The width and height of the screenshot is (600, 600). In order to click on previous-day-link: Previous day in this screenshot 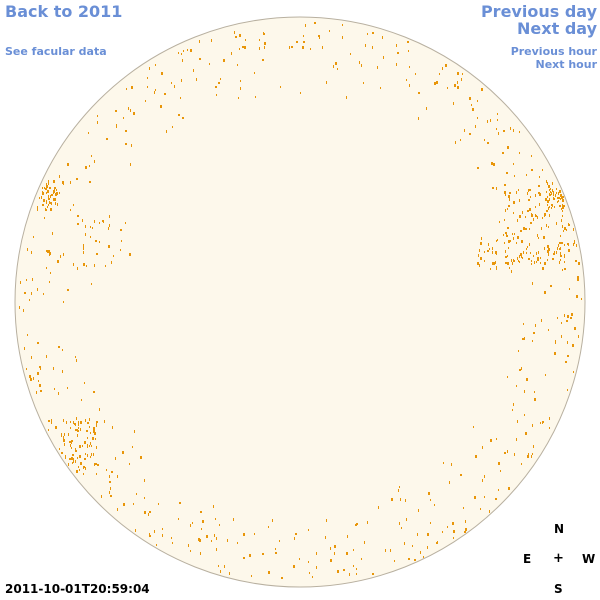, I will do `click(538, 11)`.